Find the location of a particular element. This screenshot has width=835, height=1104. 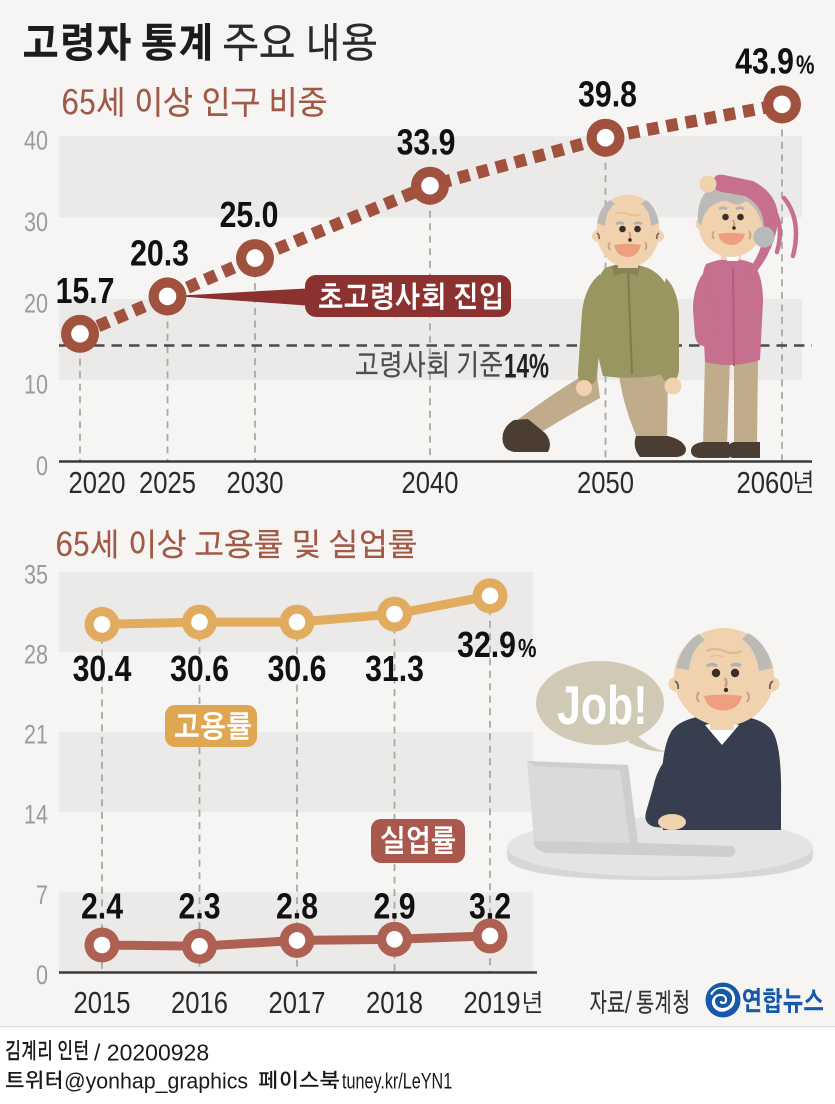

svg-text: 30.4 is located at coordinates (102, 670).